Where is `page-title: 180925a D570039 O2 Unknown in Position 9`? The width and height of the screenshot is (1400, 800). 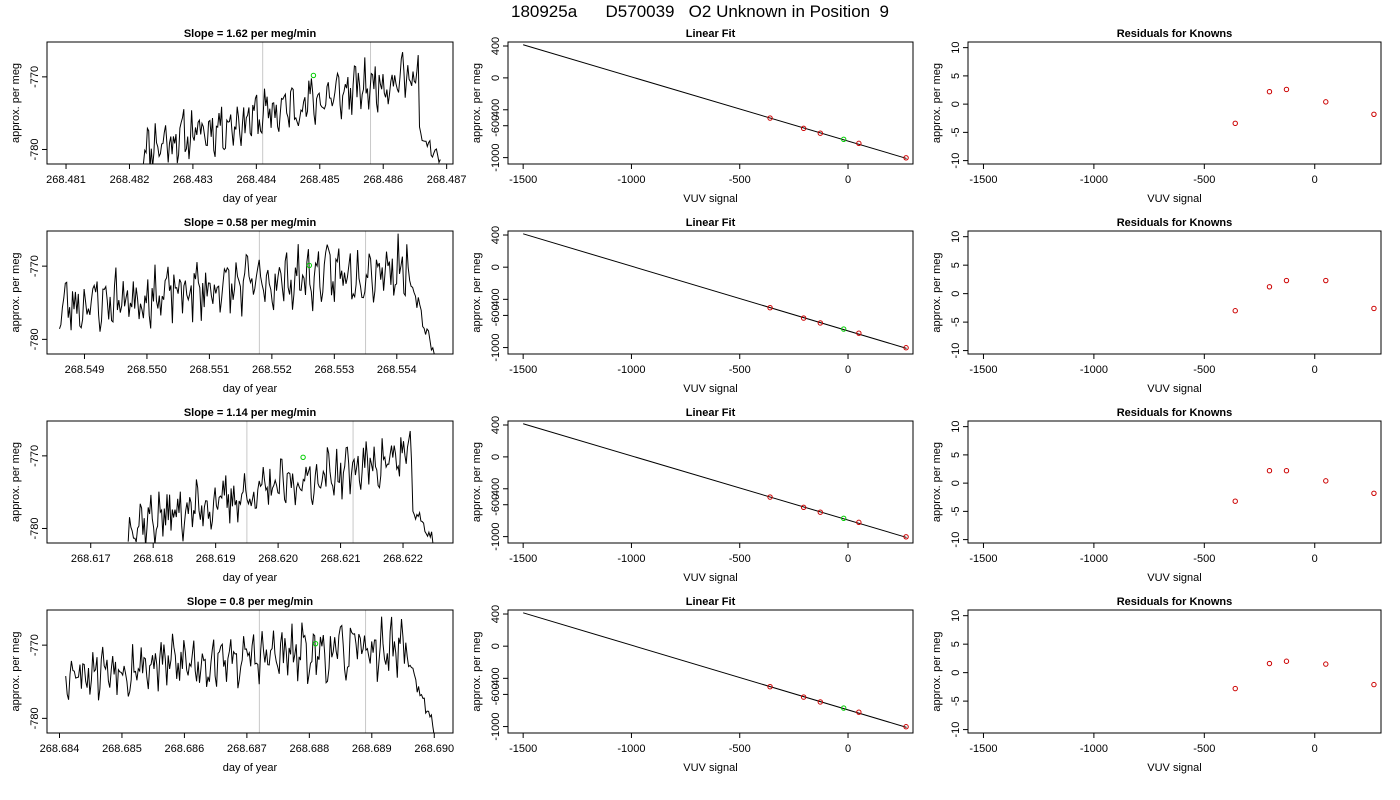 page-title: 180925a D570039 O2 Unknown in Position 9 is located at coordinates (700, 11).